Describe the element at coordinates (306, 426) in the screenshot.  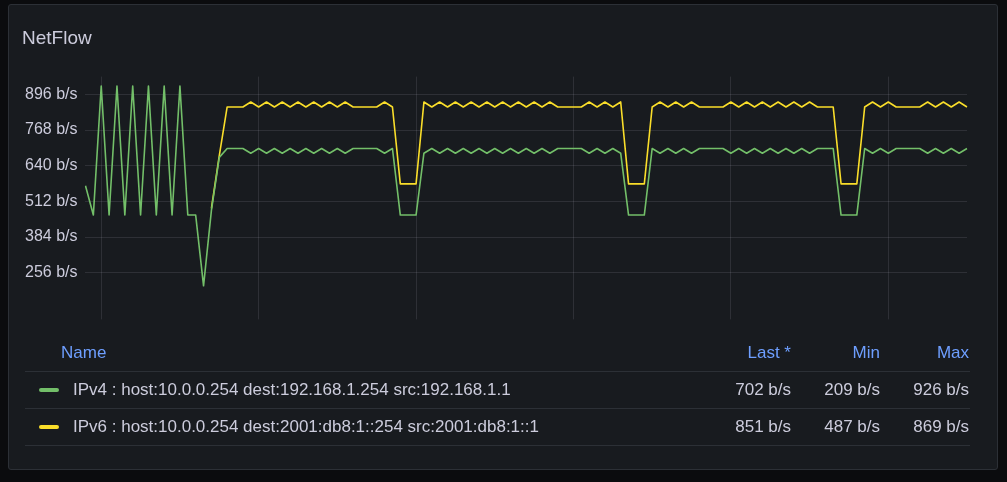
I see `legend-label: IPv6 : host:10.0.0.254 dest:2001:db8:1::254 src:2001:db8:1::1` at that location.